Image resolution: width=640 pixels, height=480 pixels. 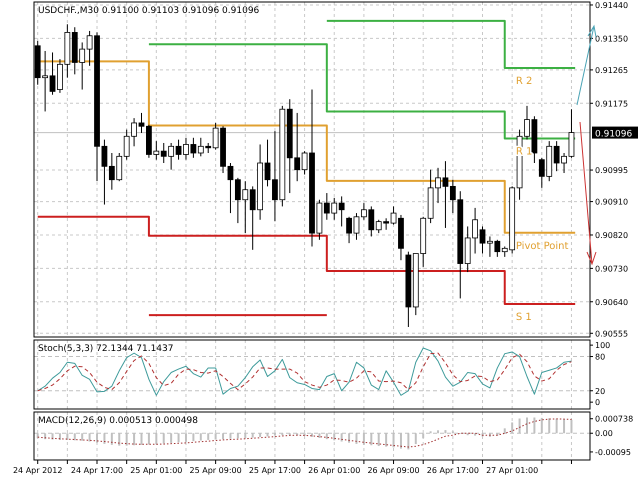 What do you see at coordinates (611, 39) in the screenshot?
I see `y-tick-label: 0.91350` at bounding box center [611, 39].